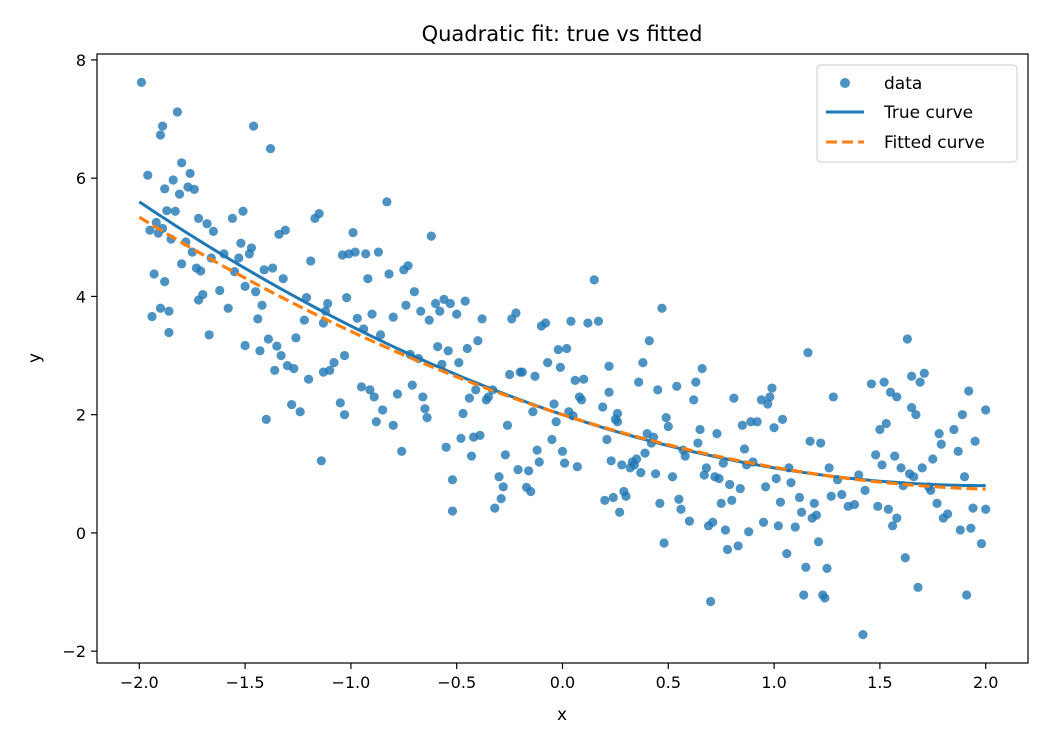 Image resolution: width=1050 pixels, height=750 pixels. What do you see at coordinates (934, 143) in the screenshot?
I see `legend-label-fitted-curve: Fitted curve` at bounding box center [934, 143].